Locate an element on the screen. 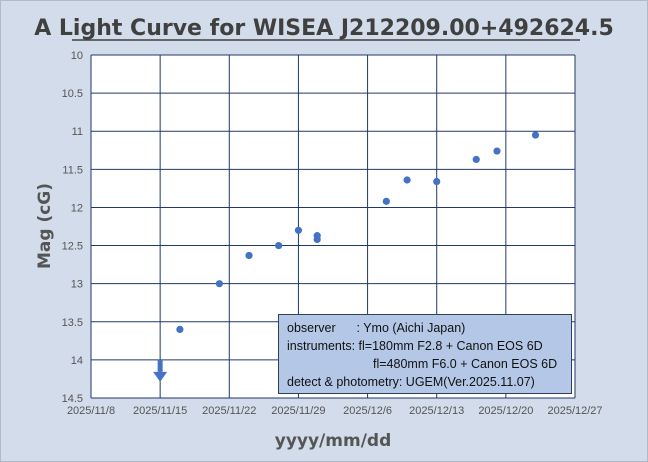 The width and height of the screenshot is (648, 462). y-tick-label: 14 is located at coordinates (77, 361).